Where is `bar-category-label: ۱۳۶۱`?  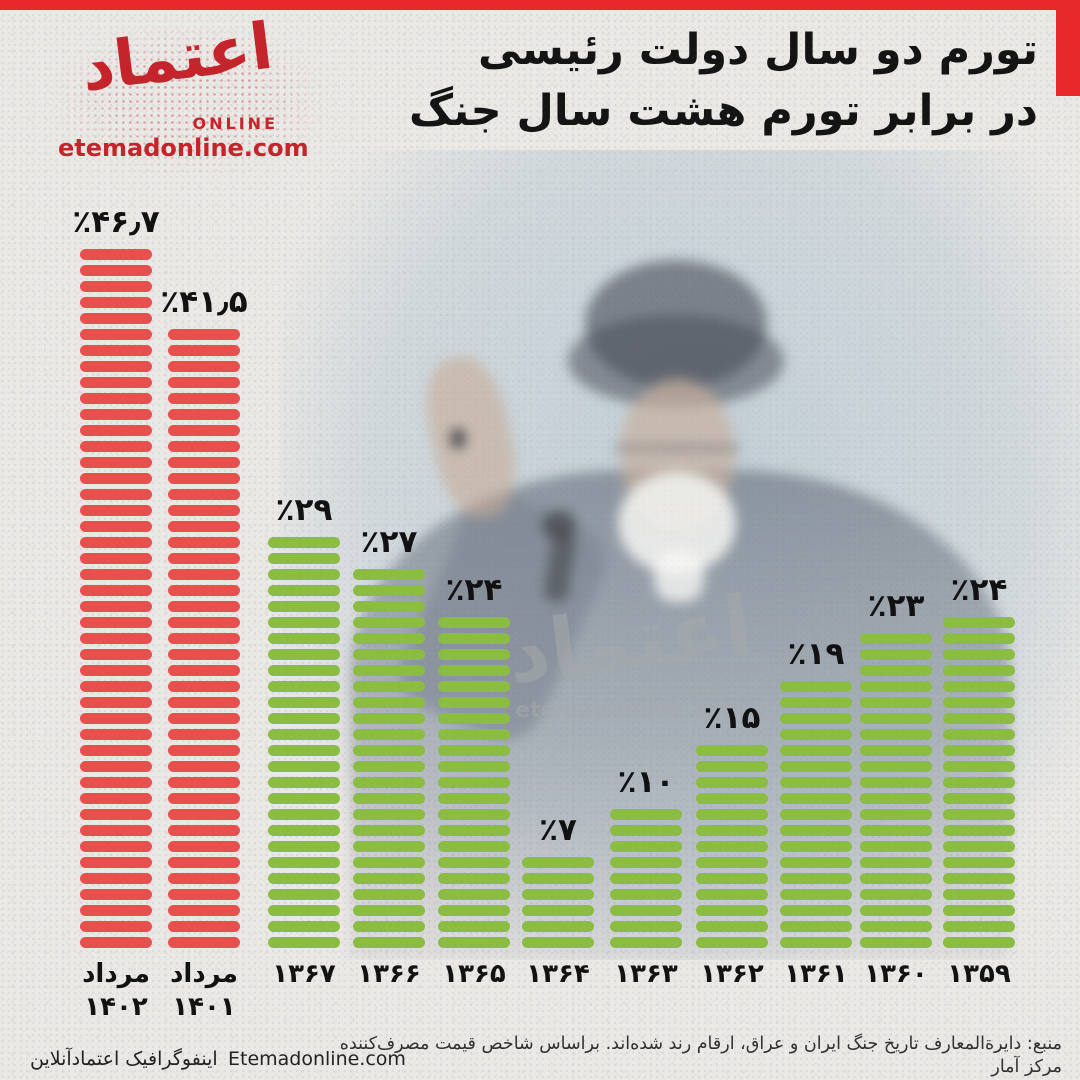
bar-category-label: ۱۳۶۱ is located at coordinates (816, 974).